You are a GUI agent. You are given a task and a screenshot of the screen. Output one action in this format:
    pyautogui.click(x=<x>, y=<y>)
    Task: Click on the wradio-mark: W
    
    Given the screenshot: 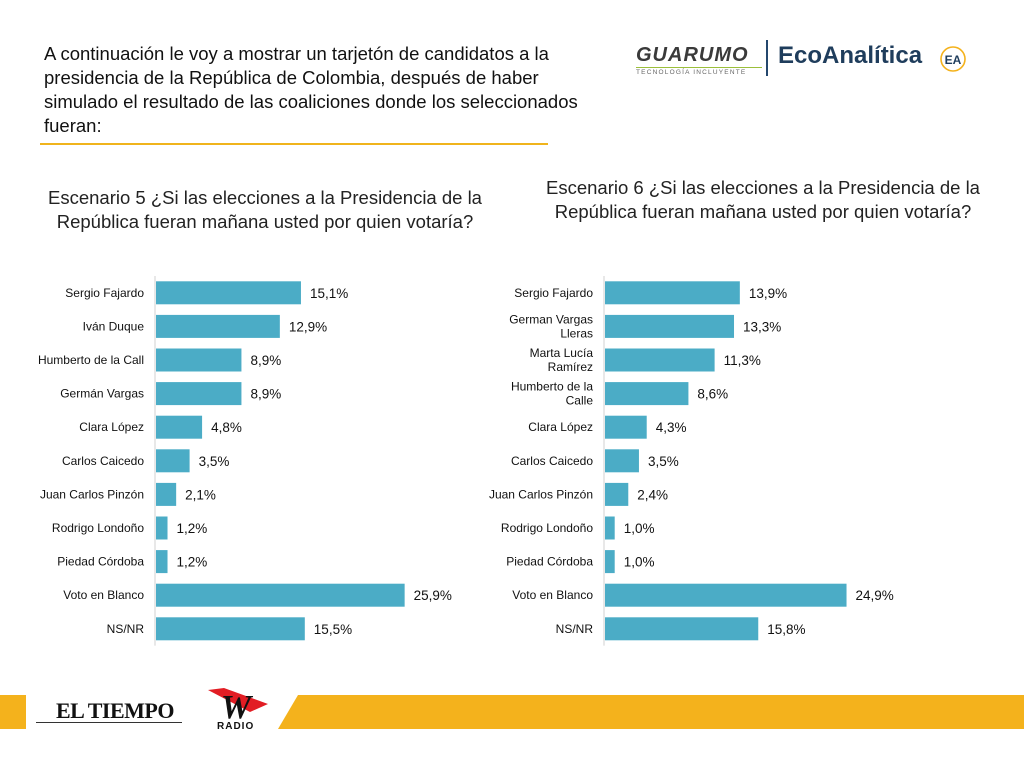 What is the action you would take?
    pyautogui.click(x=237, y=707)
    